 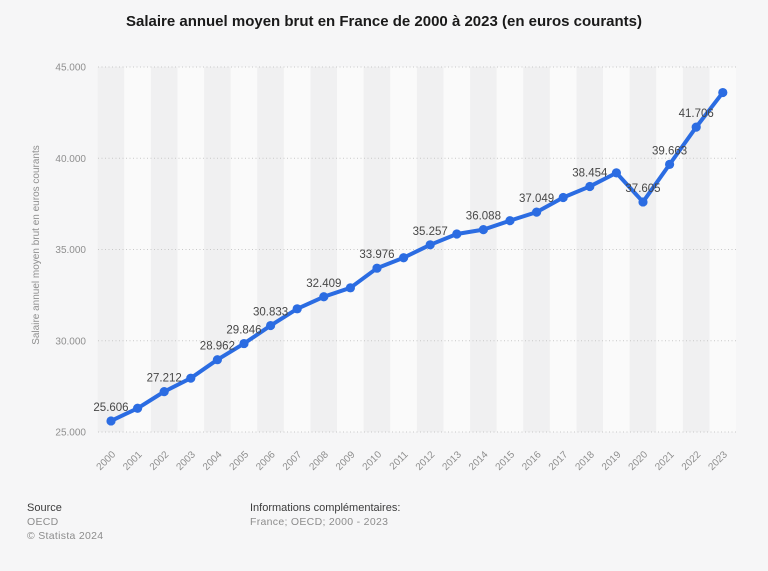 I want to click on x-tick-label: 2013, so click(x=452, y=461).